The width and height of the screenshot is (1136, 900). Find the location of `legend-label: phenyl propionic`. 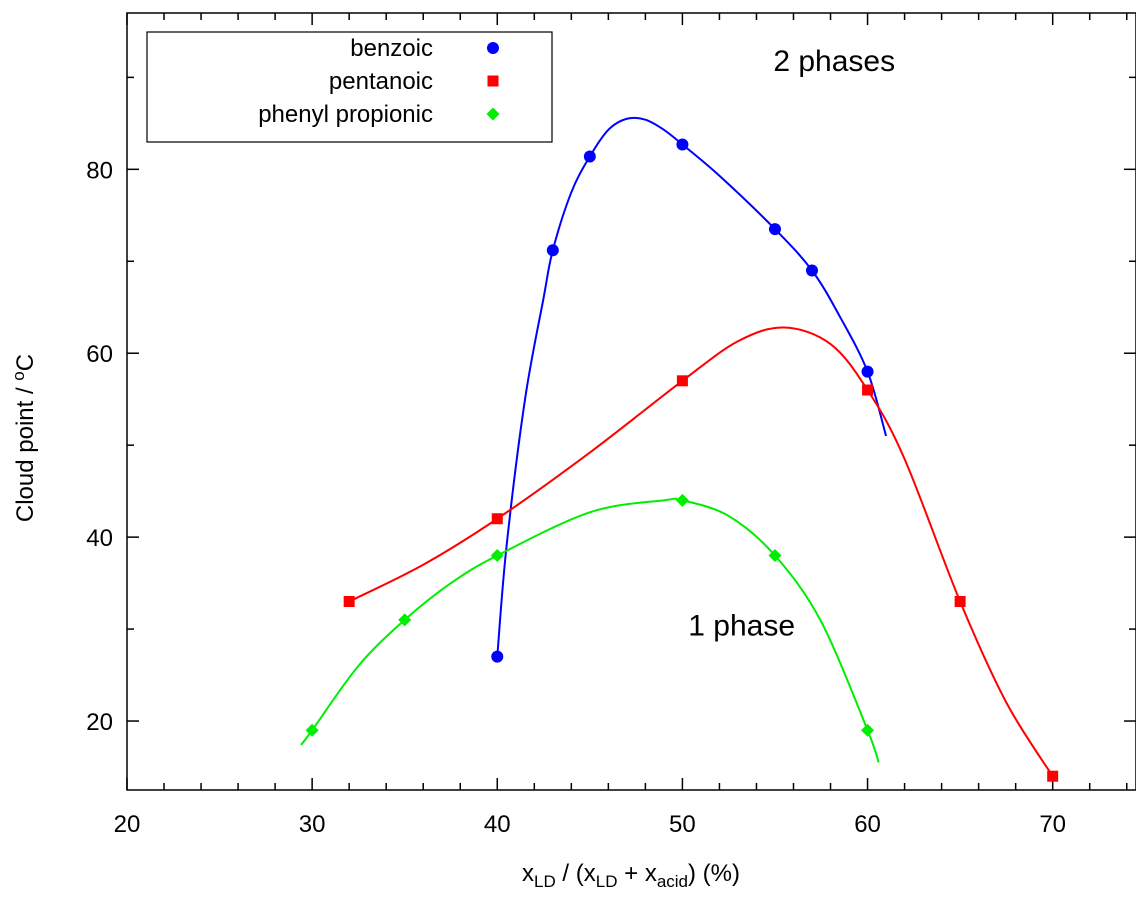

legend-label: phenyl propionic is located at coordinates (345, 114).